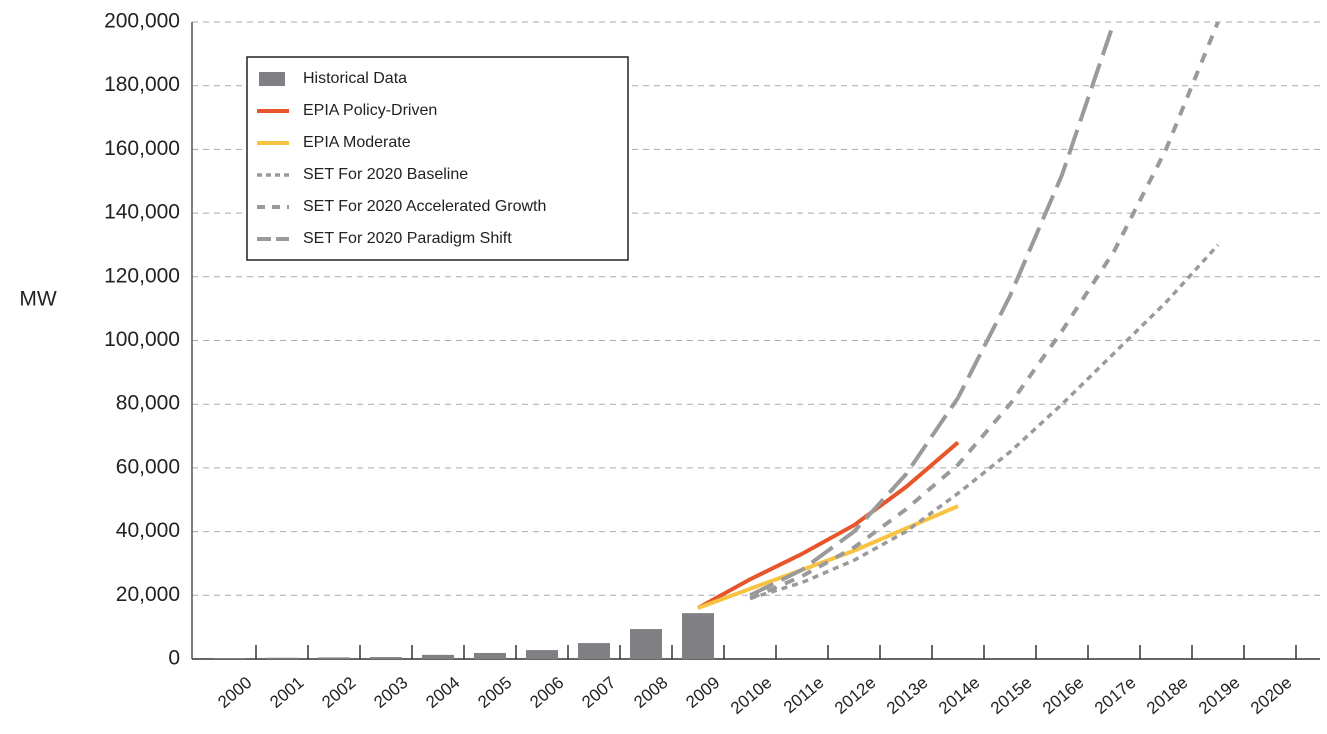 The height and width of the screenshot is (734, 1327). What do you see at coordinates (174, 658) in the screenshot?
I see `y-tick-label: 0` at bounding box center [174, 658].